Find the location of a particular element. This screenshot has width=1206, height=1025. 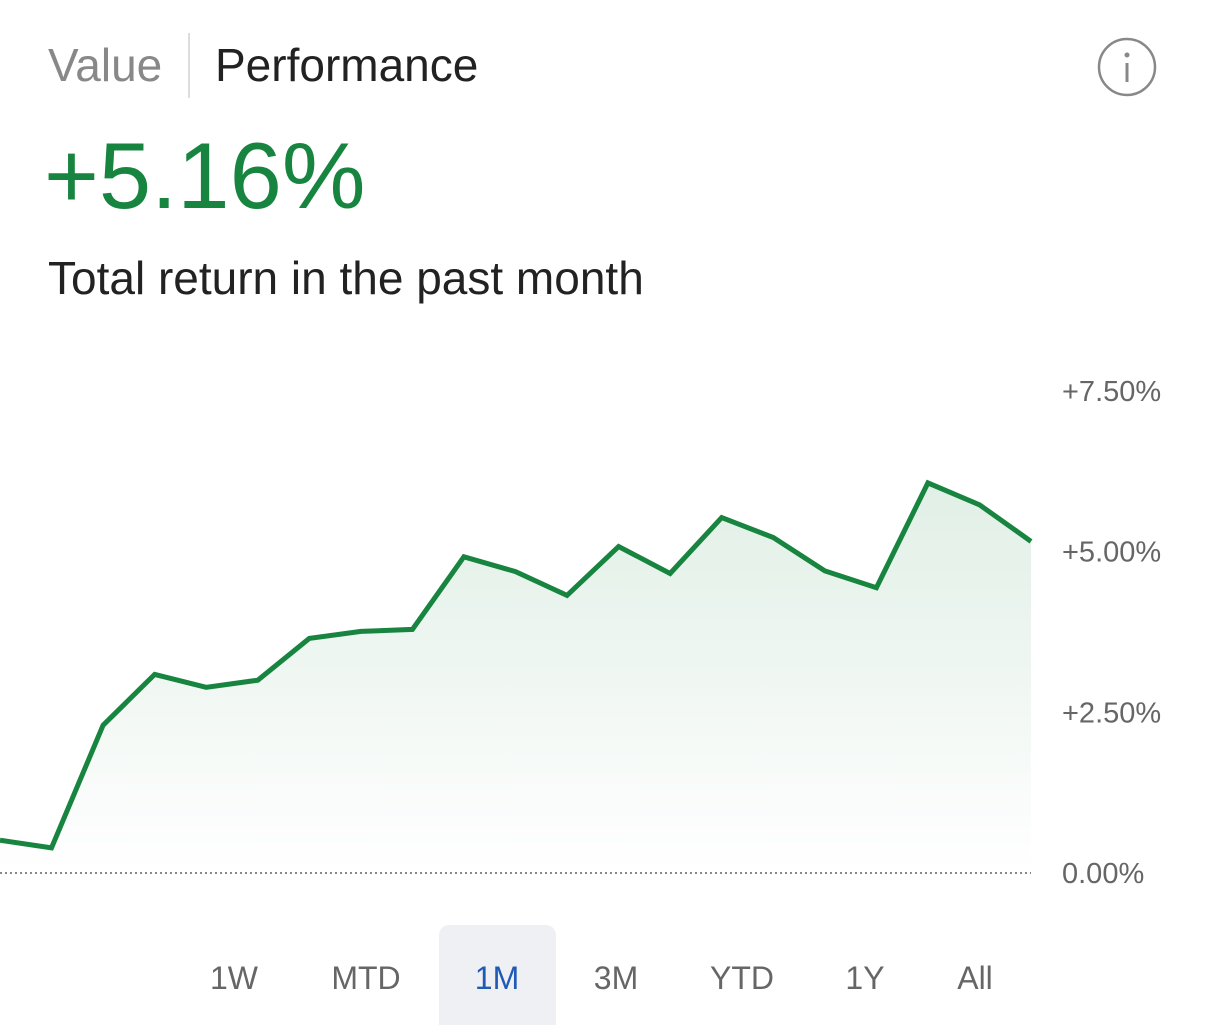

range-button: MTD is located at coordinates (365, 978).